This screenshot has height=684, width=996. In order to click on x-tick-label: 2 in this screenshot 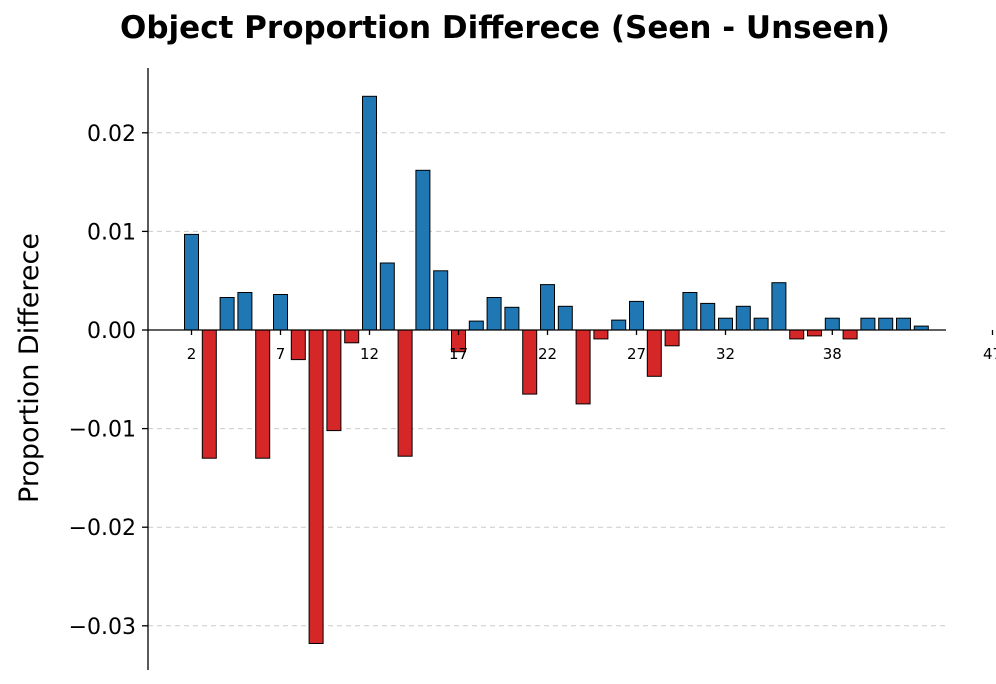, I will do `click(192, 354)`.